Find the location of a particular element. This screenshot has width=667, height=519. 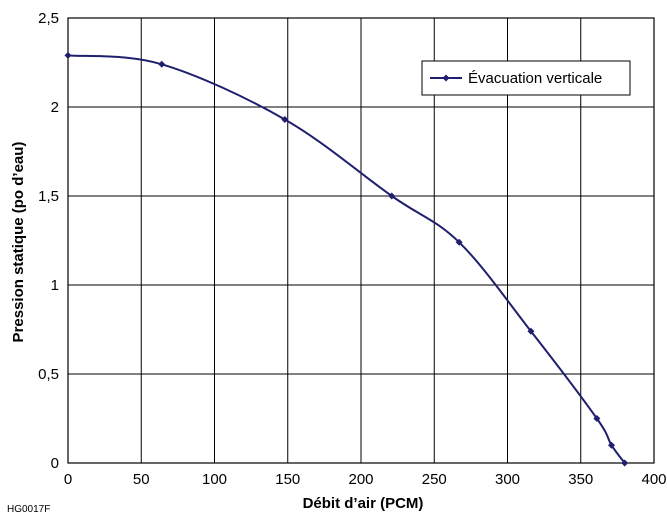

x-tick-label: 200 is located at coordinates (360, 479).